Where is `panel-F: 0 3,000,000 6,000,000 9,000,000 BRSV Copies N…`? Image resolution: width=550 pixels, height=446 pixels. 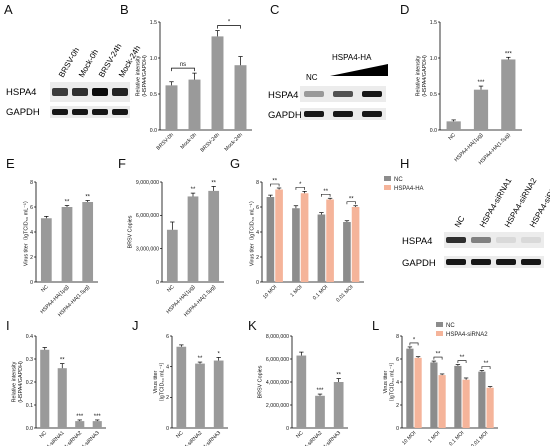
panel-F: 0 3,000,000 6,000,000 9,000,000 BRSV Copies N… is located at coordinates (176, 249).